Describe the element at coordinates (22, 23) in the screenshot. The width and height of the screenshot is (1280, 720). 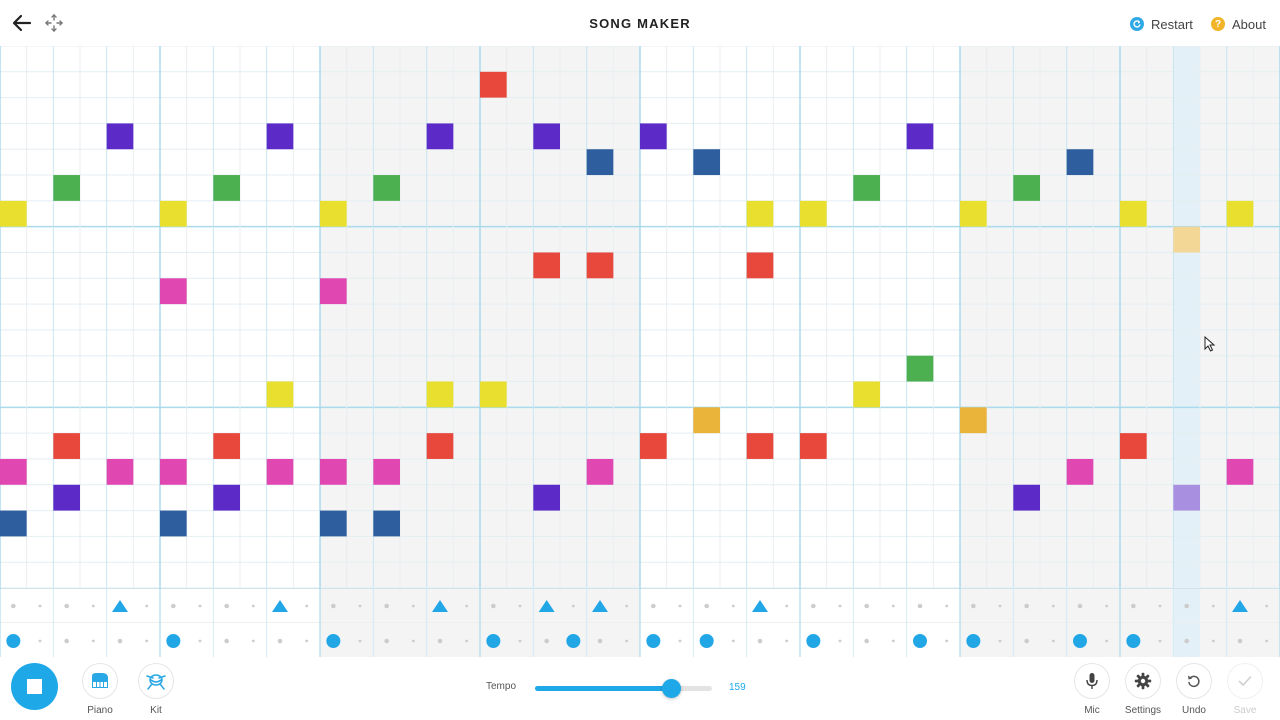
I see `back-arrow-icon` at that location.